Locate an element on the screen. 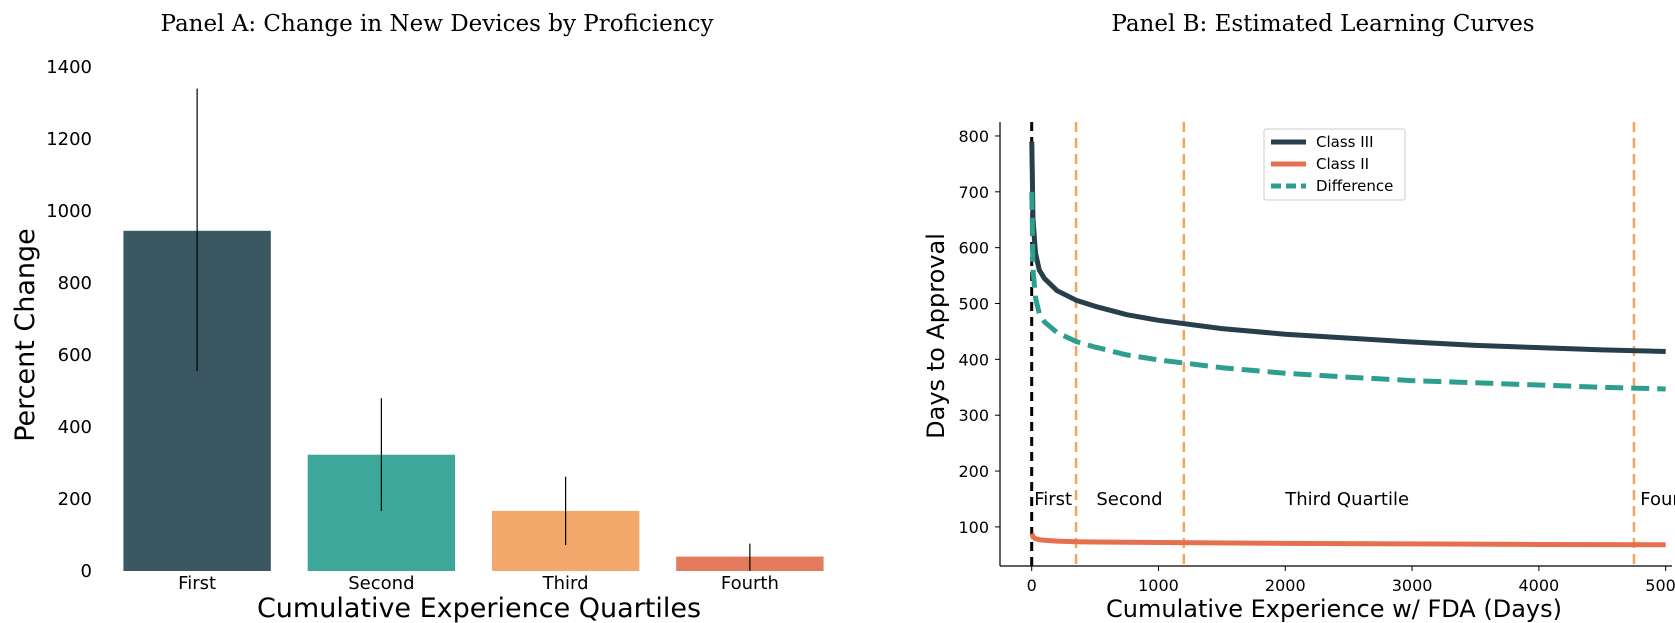  series-line-class-iii is located at coordinates (1347, 247).